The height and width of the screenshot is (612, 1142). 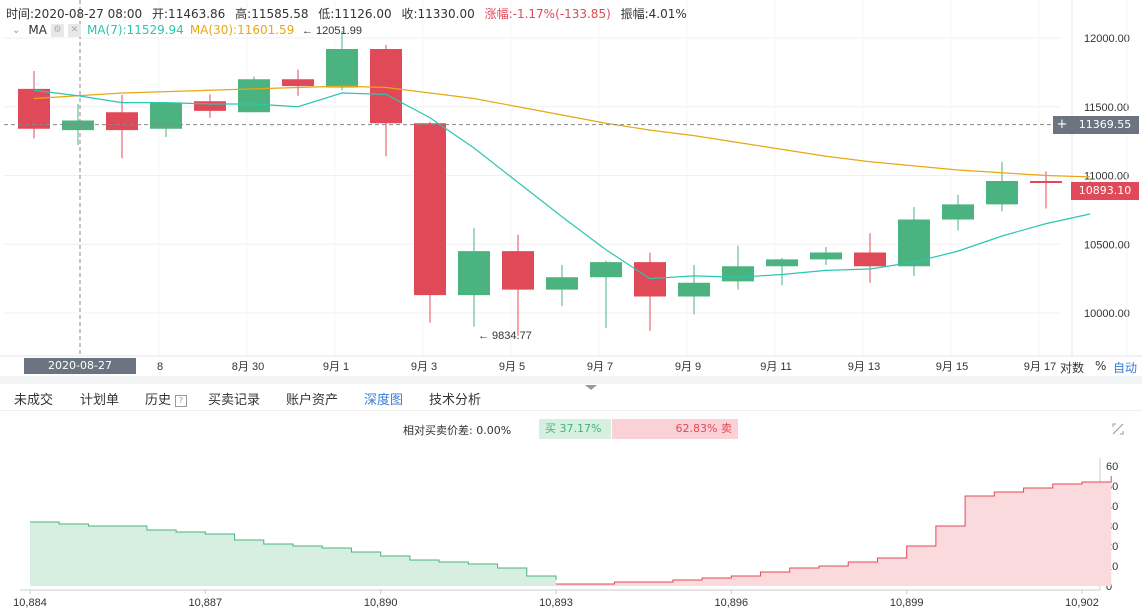 What do you see at coordinates (336, 367) in the screenshot?
I see `x-tick-label: 9月 1` at bounding box center [336, 367].